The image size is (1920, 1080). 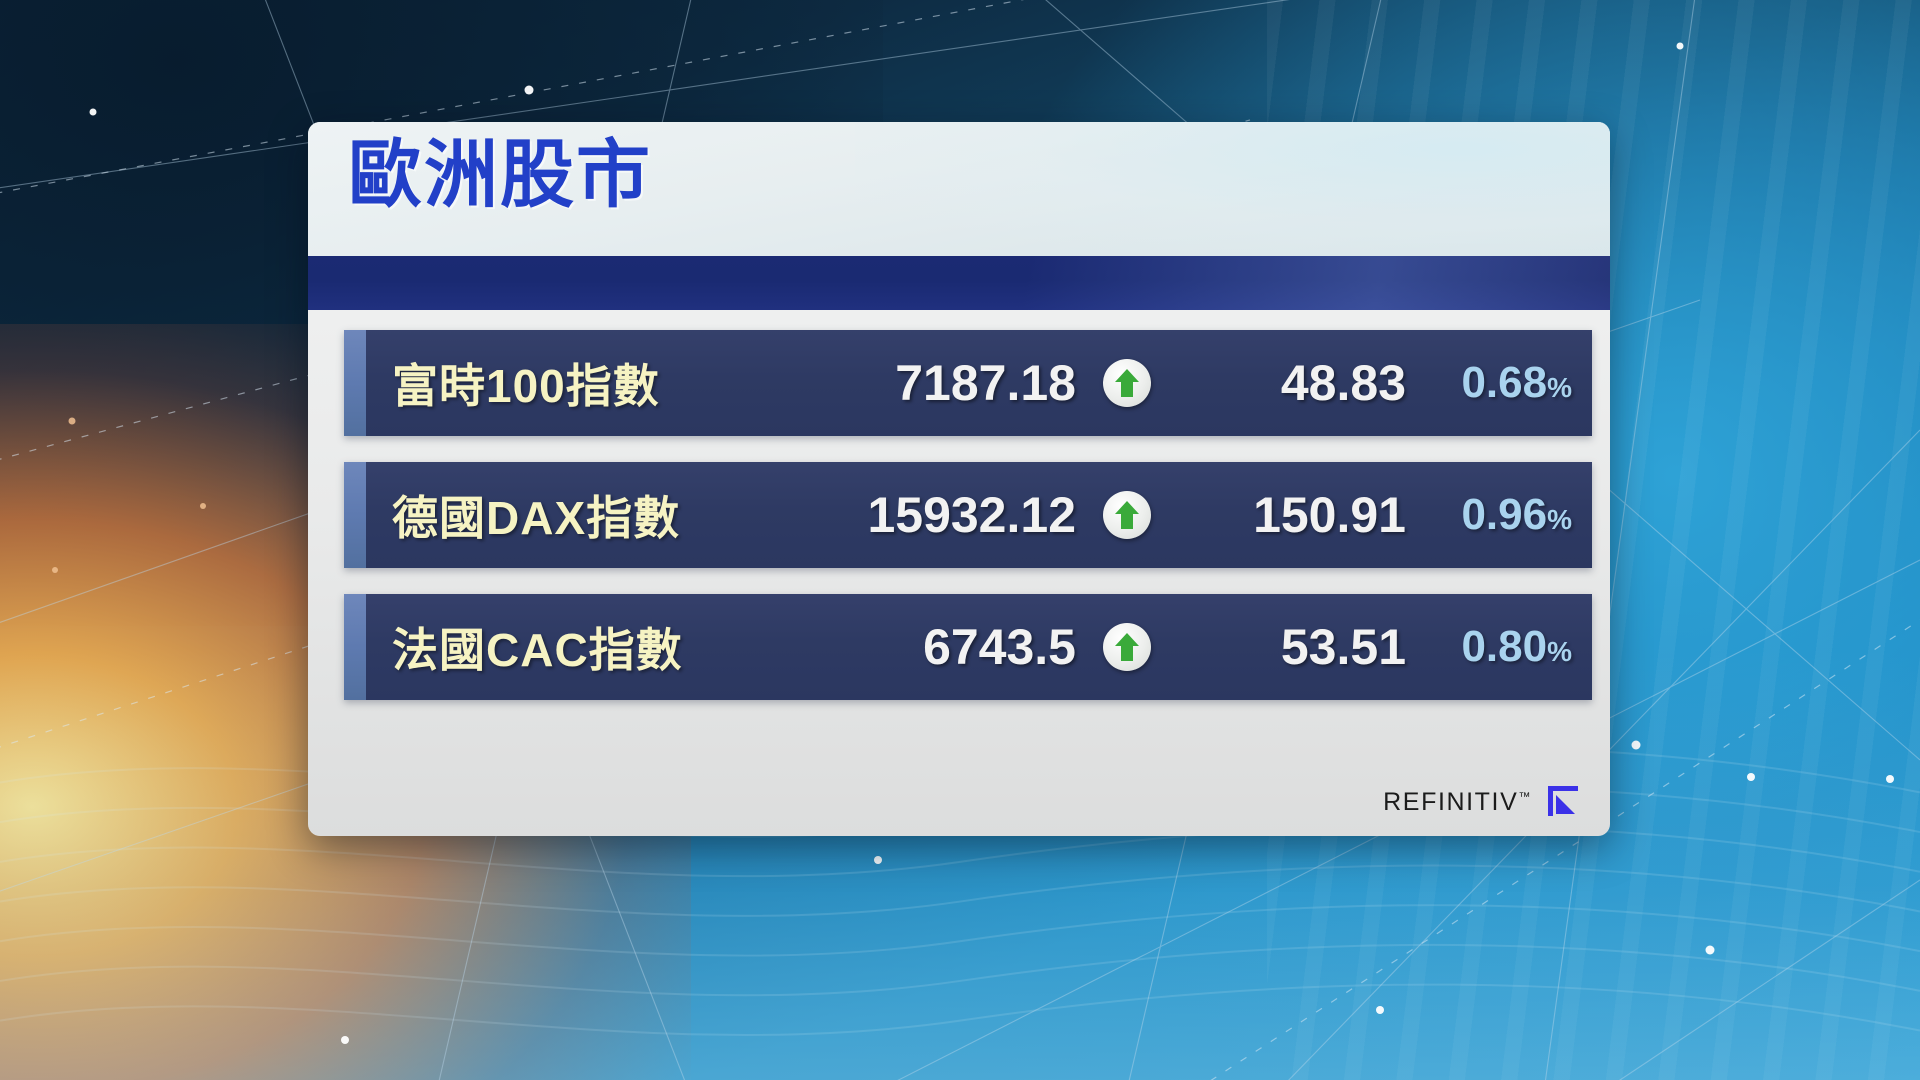 What do you see at coordinates (1504, 382) in the screenshot?
I see `index-percent-value: 0.68` at bounding box center [1504, 382].